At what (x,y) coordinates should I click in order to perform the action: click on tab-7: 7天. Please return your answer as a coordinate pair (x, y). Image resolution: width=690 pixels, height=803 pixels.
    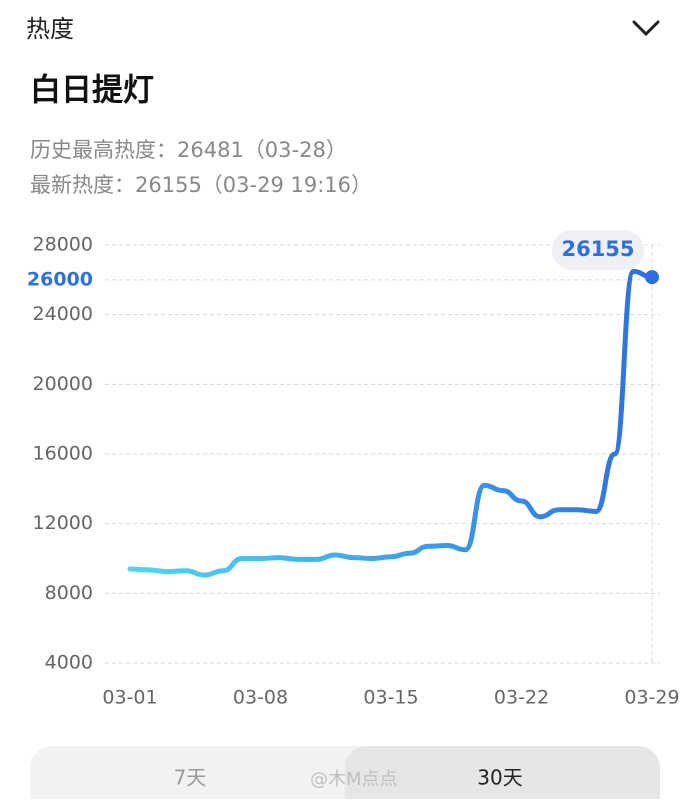
    Looking at the image, I should click on (190, 778).